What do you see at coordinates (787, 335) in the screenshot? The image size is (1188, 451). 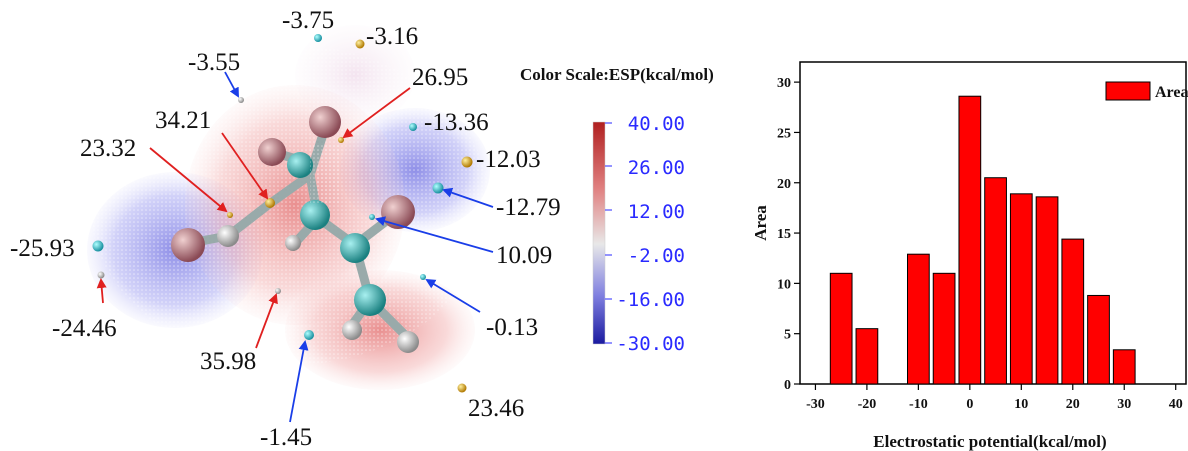 I see `y-tick-label: 5` at bounding box center [787, 335].